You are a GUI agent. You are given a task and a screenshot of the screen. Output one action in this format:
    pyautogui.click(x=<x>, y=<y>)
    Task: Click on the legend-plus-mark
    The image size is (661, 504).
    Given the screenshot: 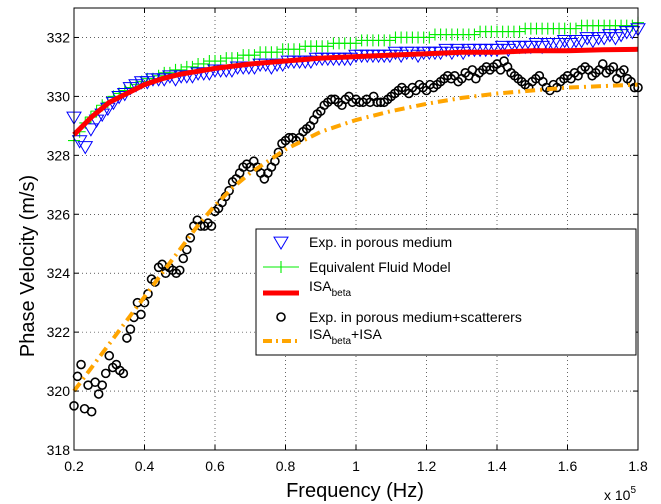 What is the action you would take?
    pyautogui.click(x=281, y=267)
    